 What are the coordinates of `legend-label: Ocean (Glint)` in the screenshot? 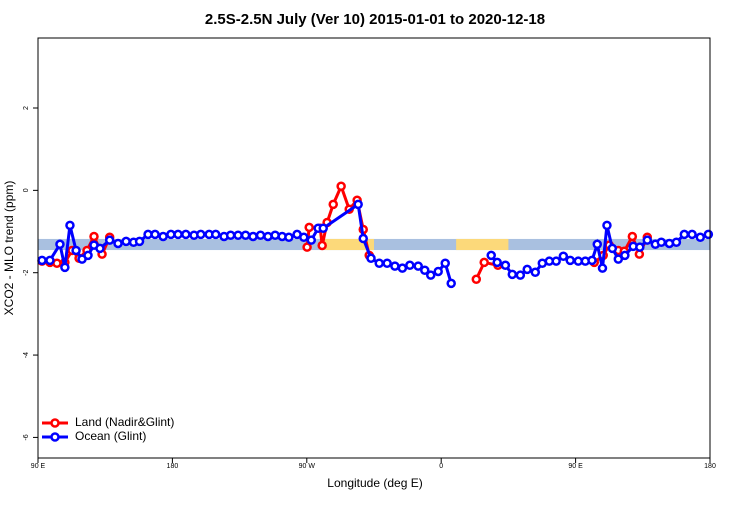 It's located at (110, 436).